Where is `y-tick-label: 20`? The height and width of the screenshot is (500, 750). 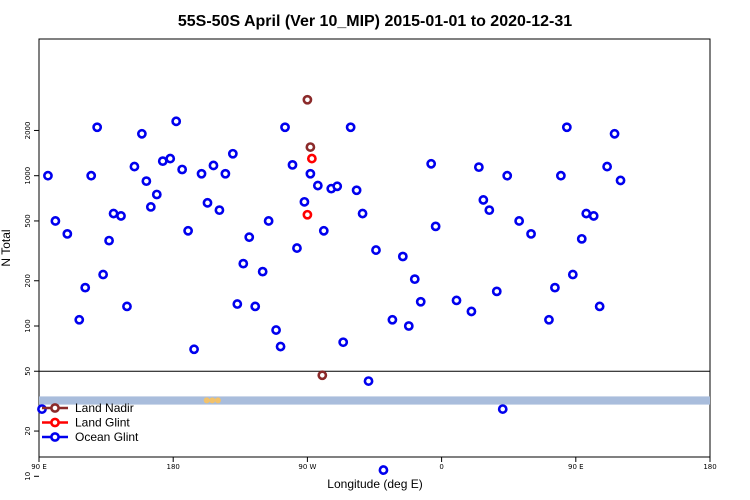 y-tick-label: 20 is located at coordinates (28, 431).